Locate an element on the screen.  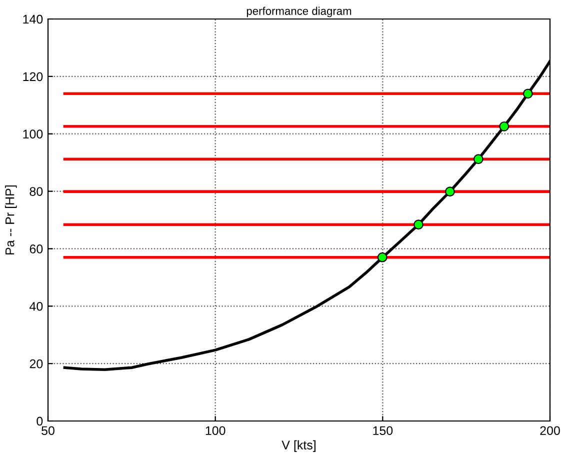
y-tick-label: 80 is located at coordinates (36, 191).